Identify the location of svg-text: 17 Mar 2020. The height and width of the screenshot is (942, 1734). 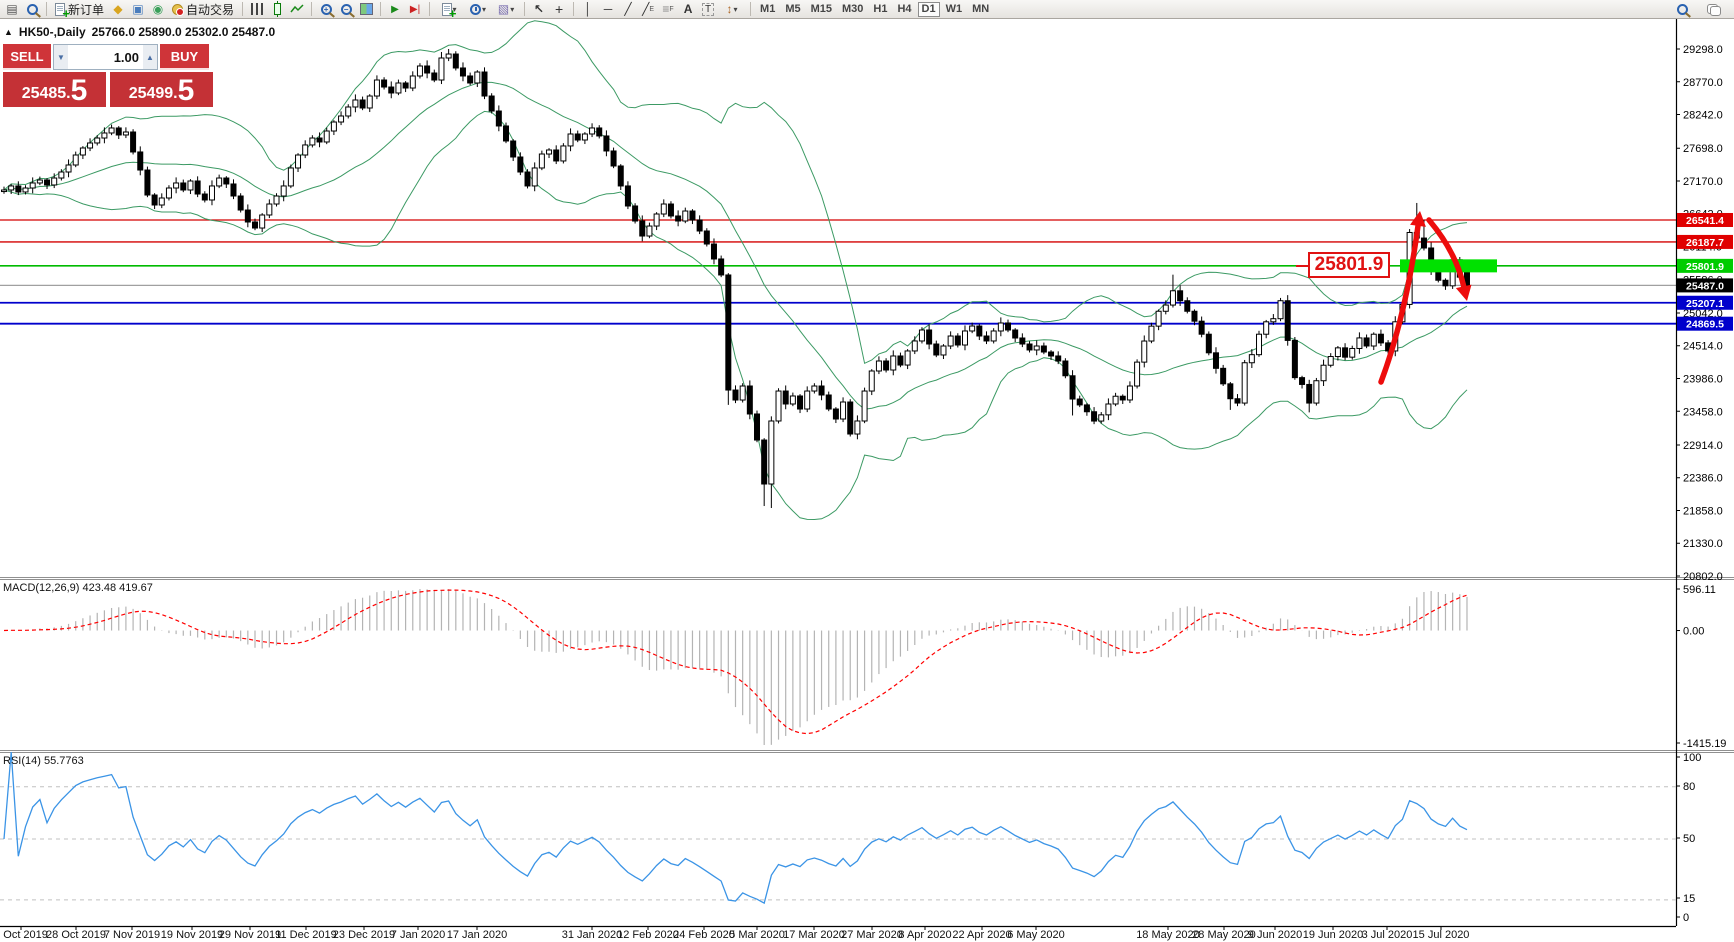
(814, 935).